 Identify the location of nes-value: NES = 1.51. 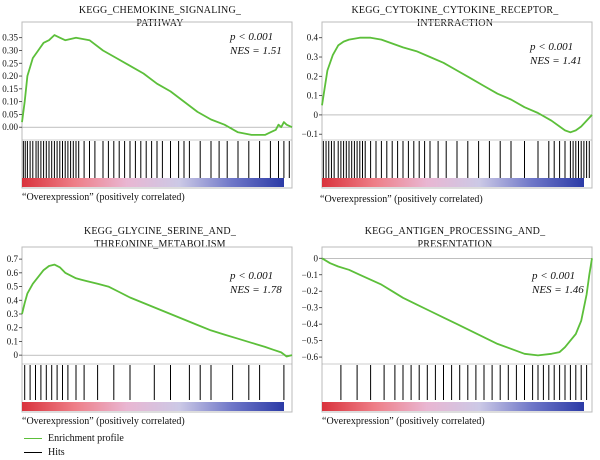
(256, 51).